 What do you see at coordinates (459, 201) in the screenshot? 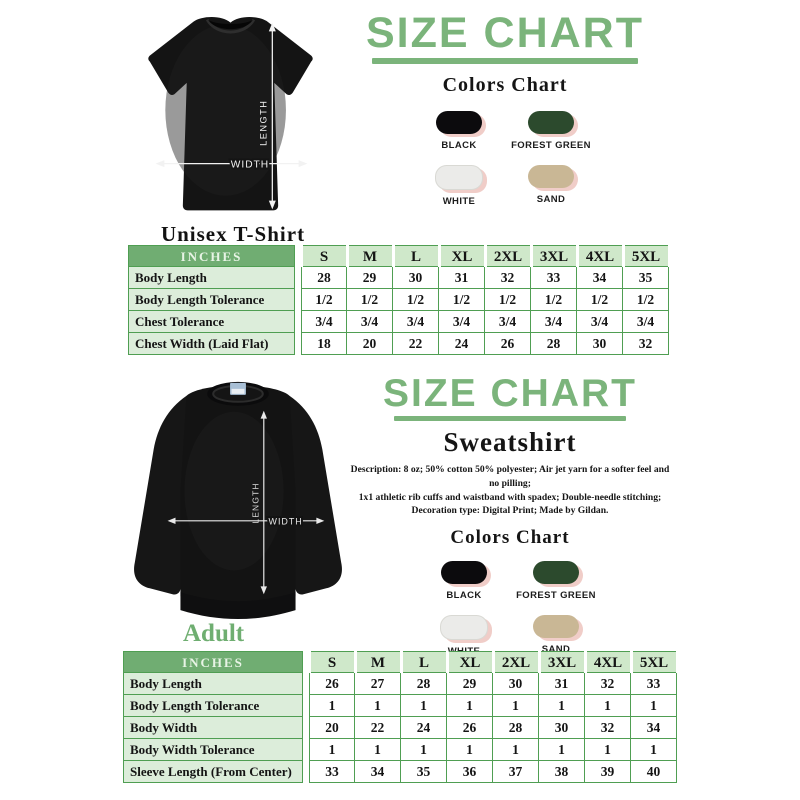
I see `swatch-label: WHITE` at bounding box center [459, 201].